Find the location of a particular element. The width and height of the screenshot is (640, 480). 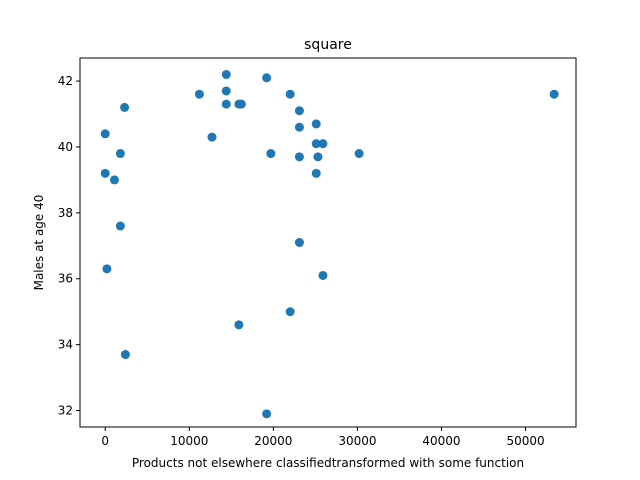

x-tick-label: 10000 is located at coordinates (189, 441).